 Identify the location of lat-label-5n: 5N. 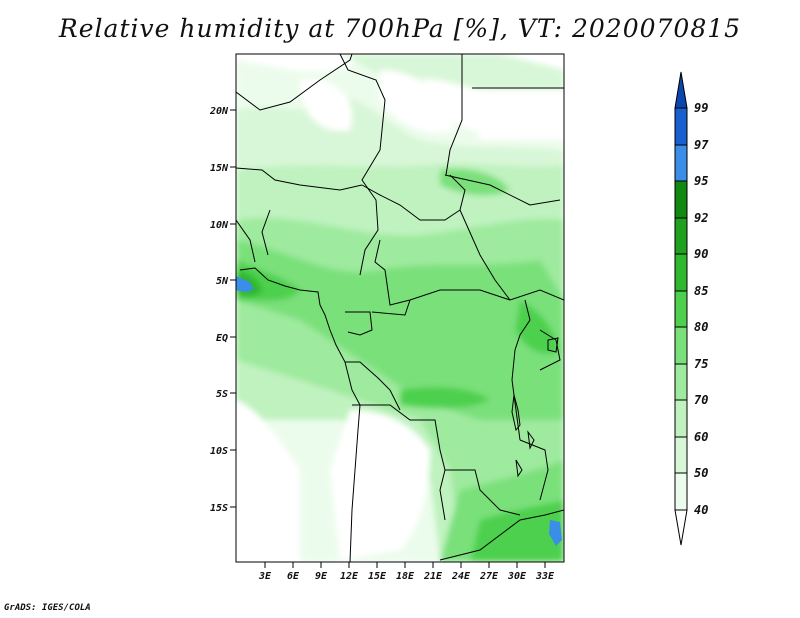
(222, 281).